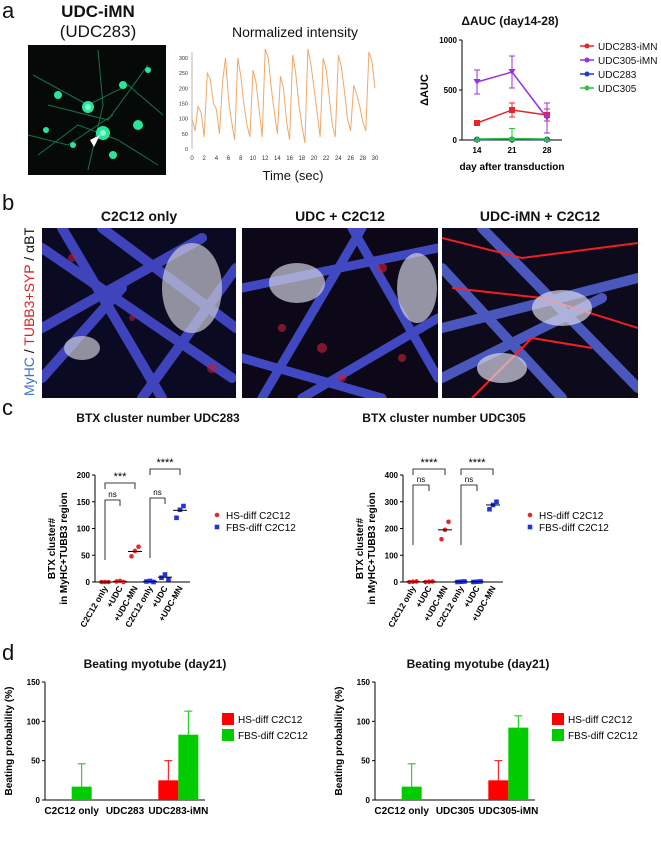 This screenshot has height=855, width=661. What do you see at coordinates (84, 475) in the screenshot?
I see `btx-ytick-label: 200` at bounding box center [84, 475].